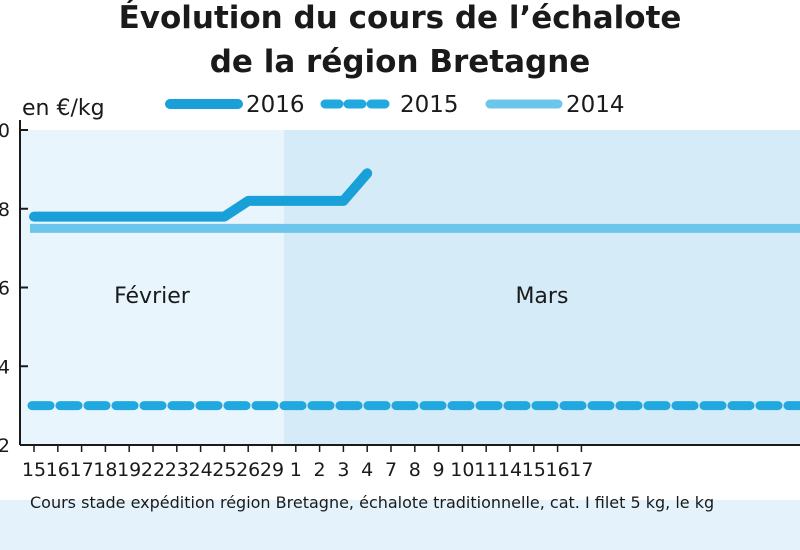  Describe the element at coordinates (152, 296) in the screenshot. I see `month-label: Février` at that location.